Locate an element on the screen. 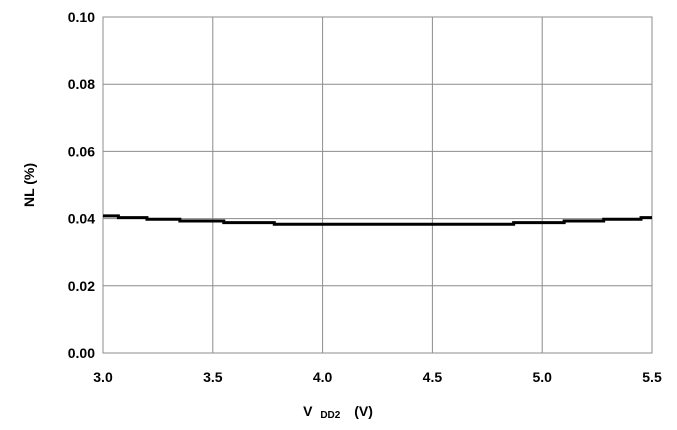 The image size is (677, 430). x-tick-labels: 3.0 3.5 4.0 4.5 5.0 5.5 is located at coordinates (377, 377).